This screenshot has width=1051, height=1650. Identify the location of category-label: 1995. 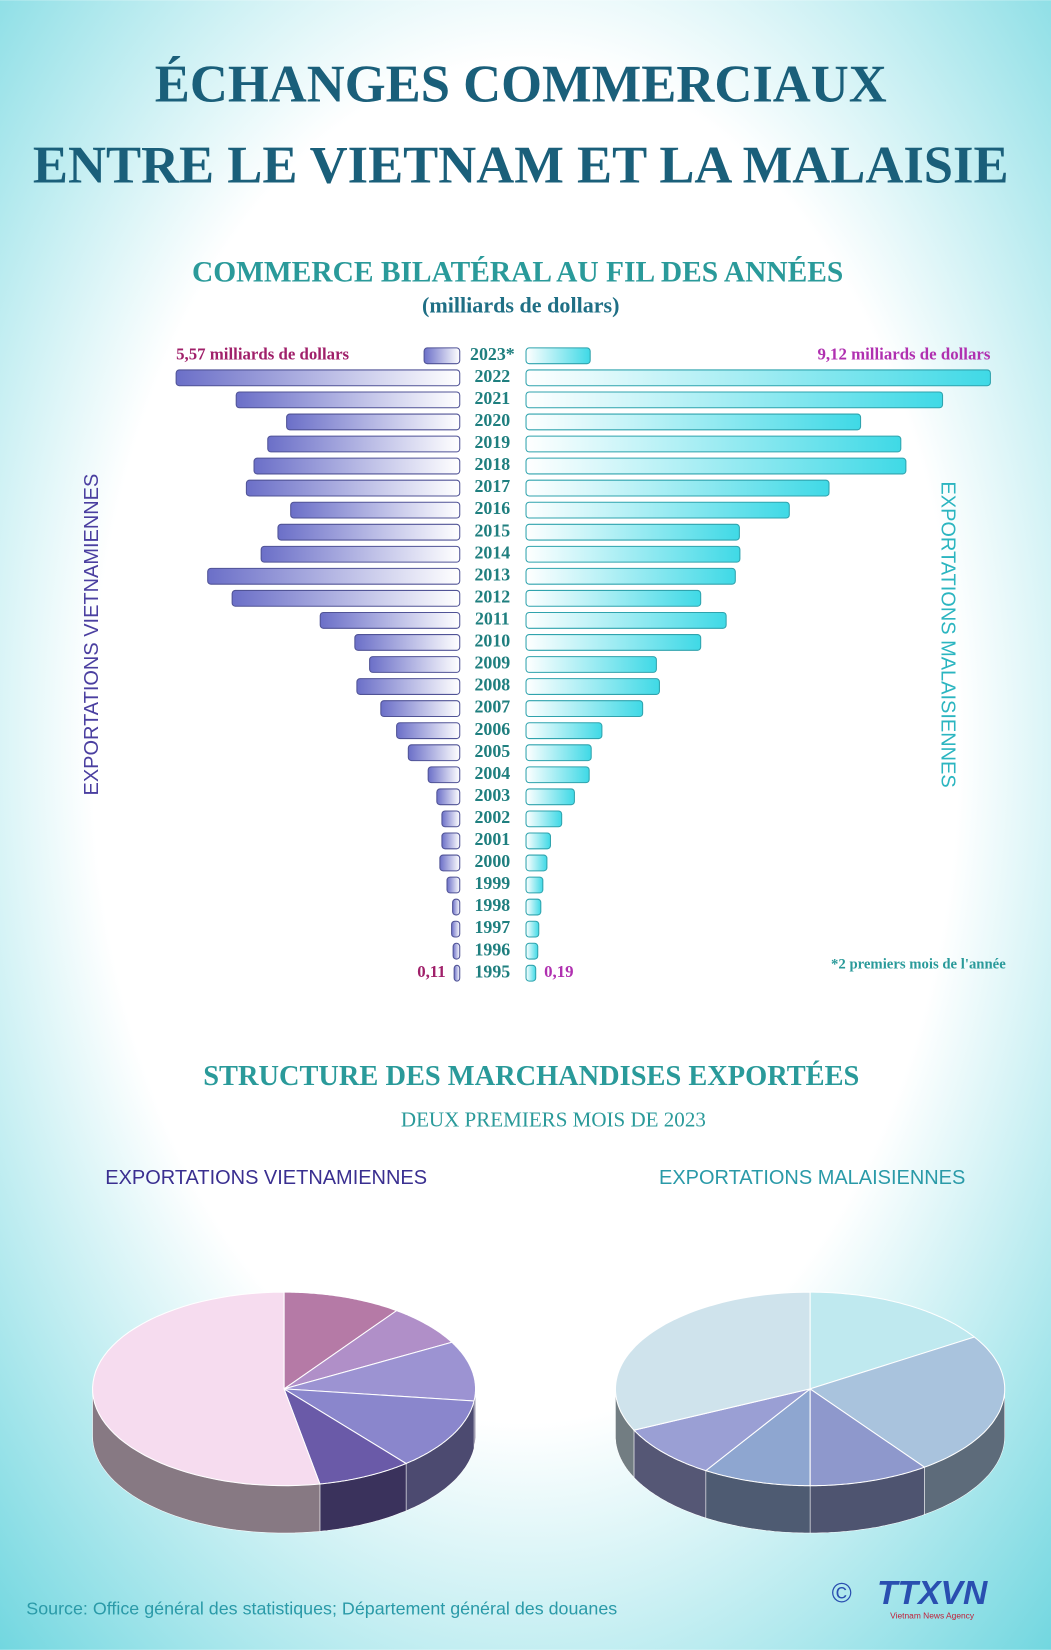
(492, 971).